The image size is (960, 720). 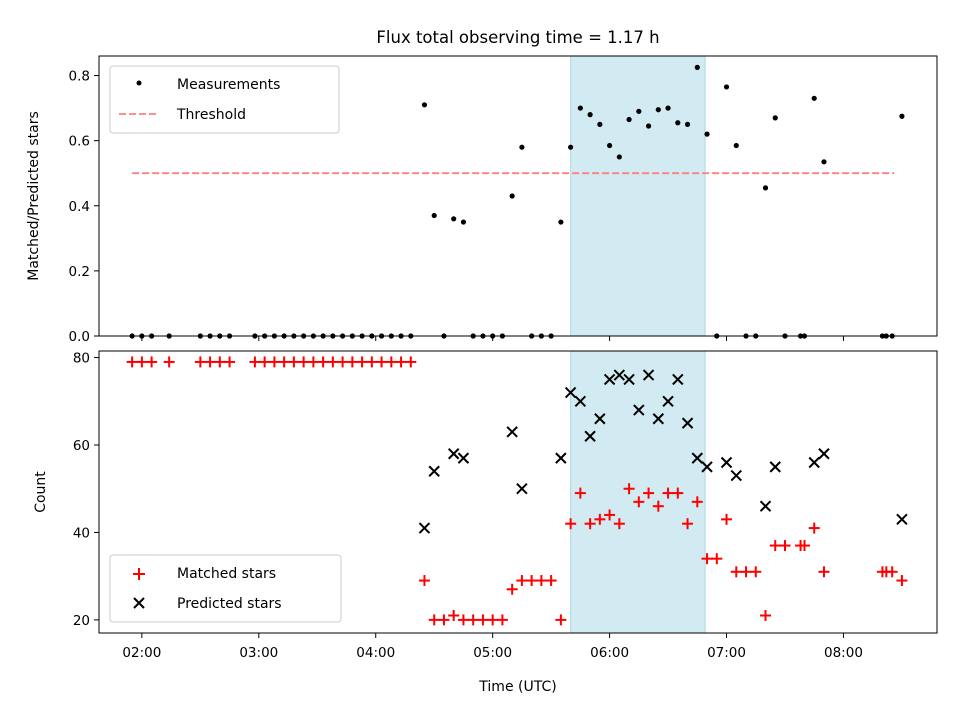 I want to click on ratio-x-ticks, so click(x=492, y=338).